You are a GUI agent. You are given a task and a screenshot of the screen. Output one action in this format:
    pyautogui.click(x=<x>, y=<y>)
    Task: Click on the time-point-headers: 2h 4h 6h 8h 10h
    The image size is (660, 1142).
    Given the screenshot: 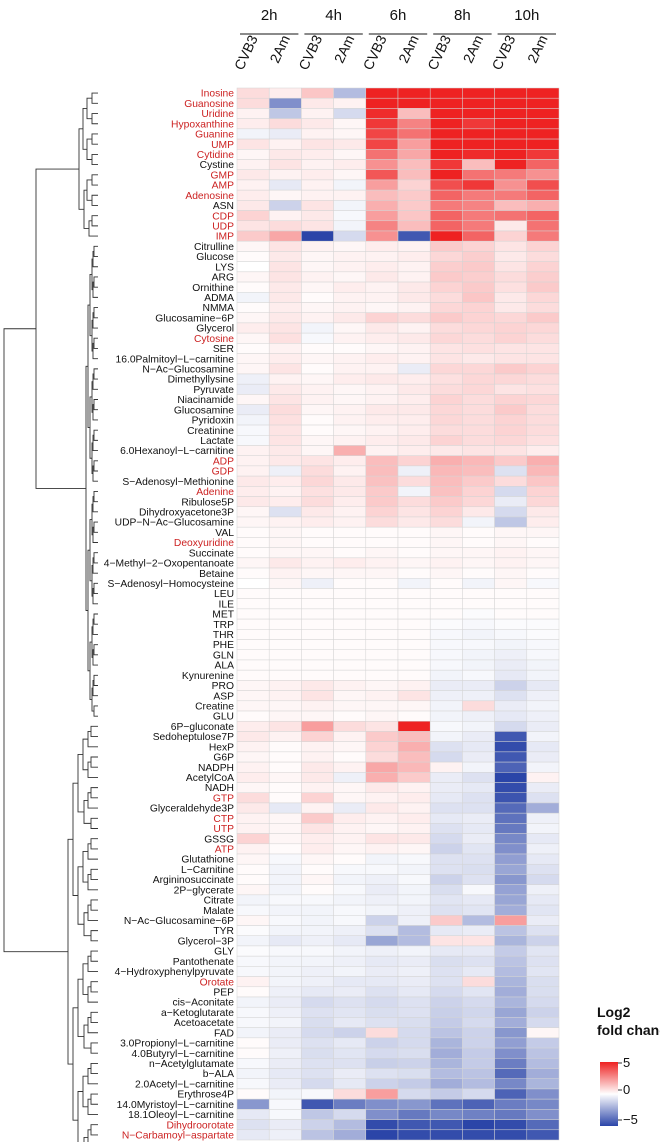 What is the action you would take?
    pyautogui.click(x=398, y=21)
    